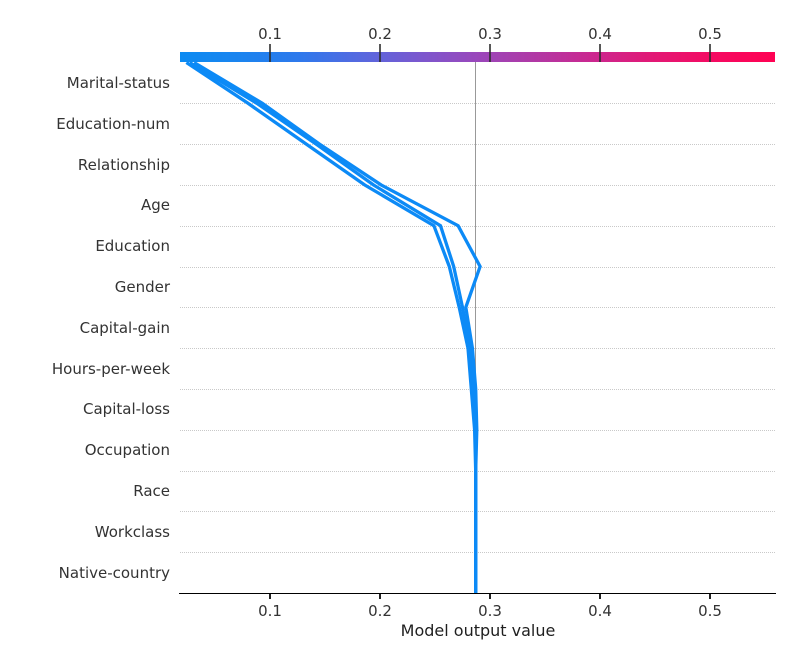 This screenshot has height=670, width=800. What do you see at coordinates (710, 611) in the screenshot?
I see `bottom-axis-tick-label: 0.5` at bounding box center [710, 611].